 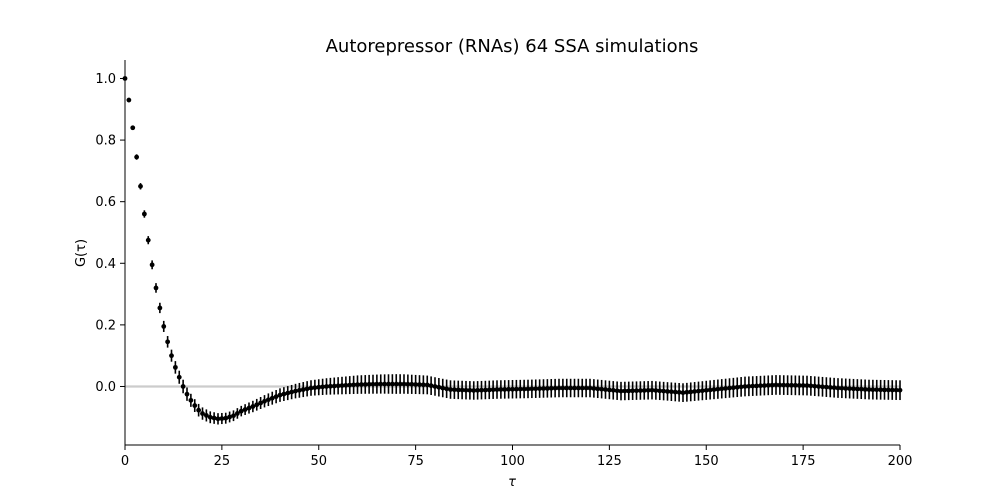 What do you see at coordinates (900, 461) in the screenshot?
I see `x-tick-label: 200` at bounding box center [900, 461].